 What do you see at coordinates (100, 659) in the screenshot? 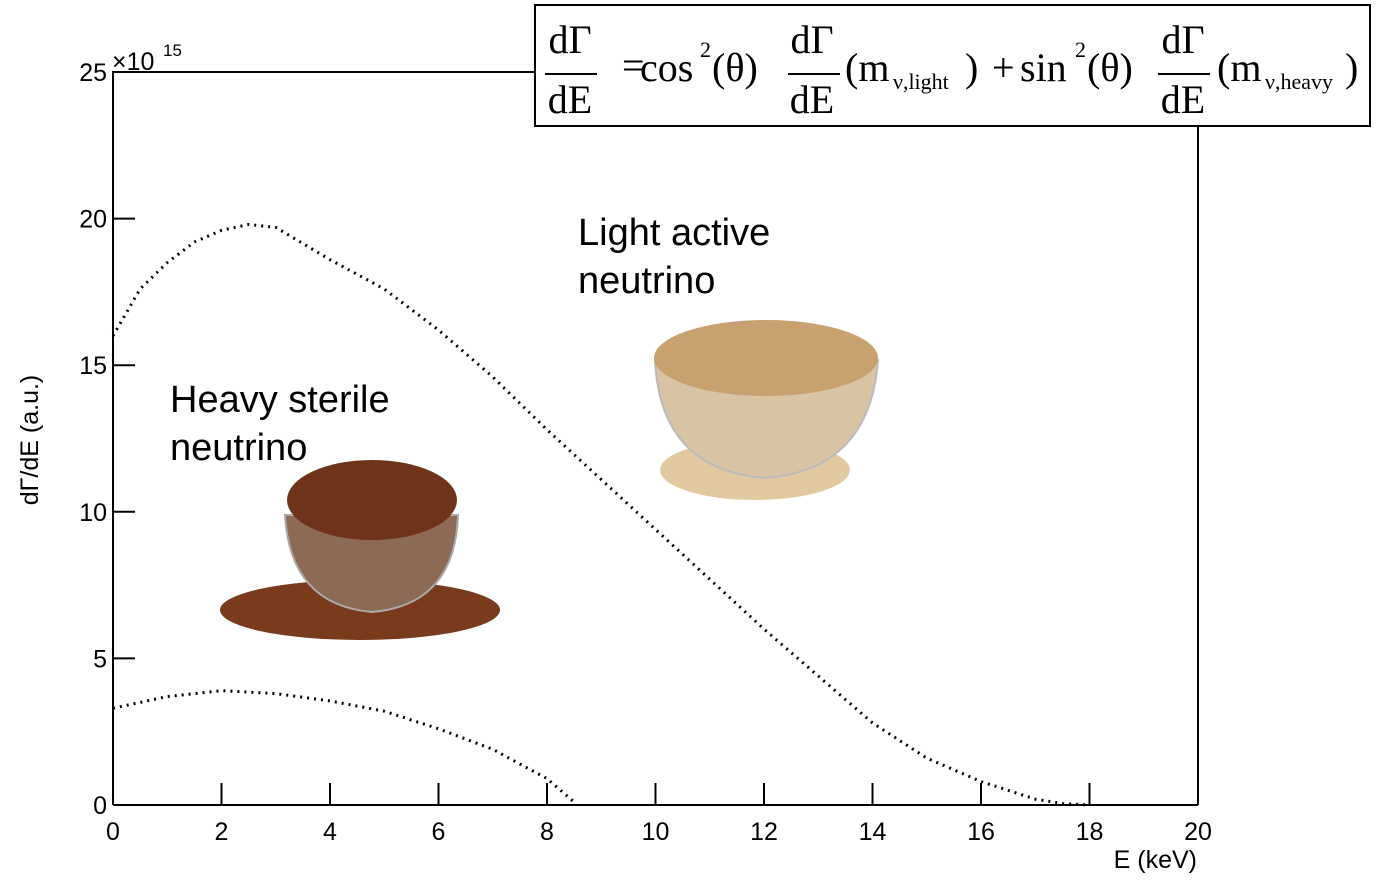
I see `y-tick-label: 5` at bounding box center [100, 659].